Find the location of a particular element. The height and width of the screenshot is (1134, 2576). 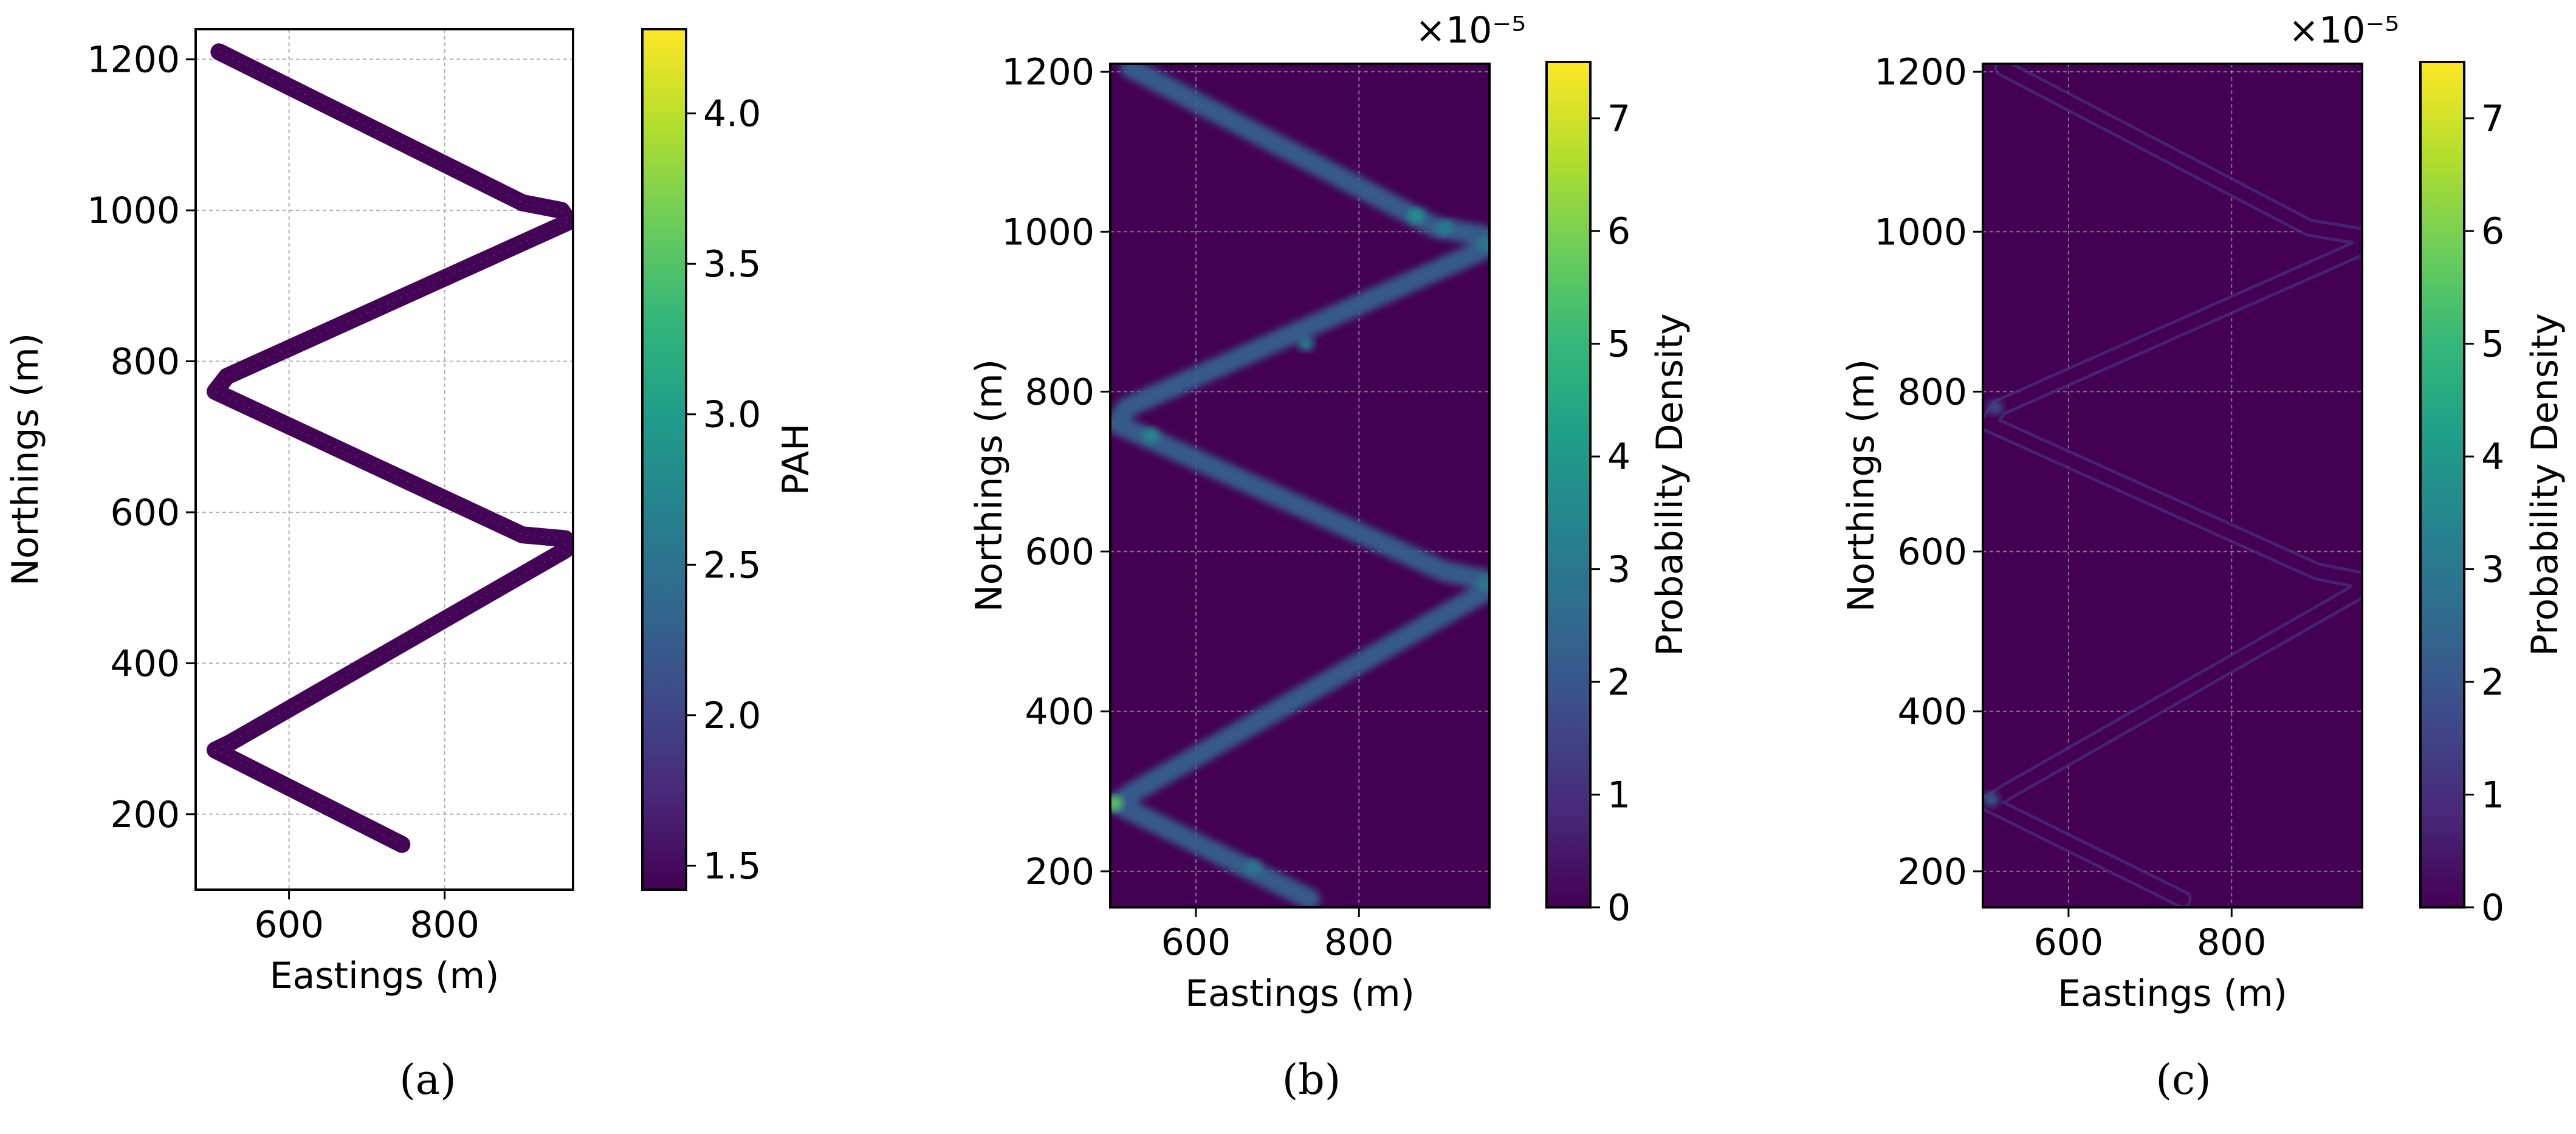

colorbar-tick-label: 3.5 is located at coordinates (732, 265).